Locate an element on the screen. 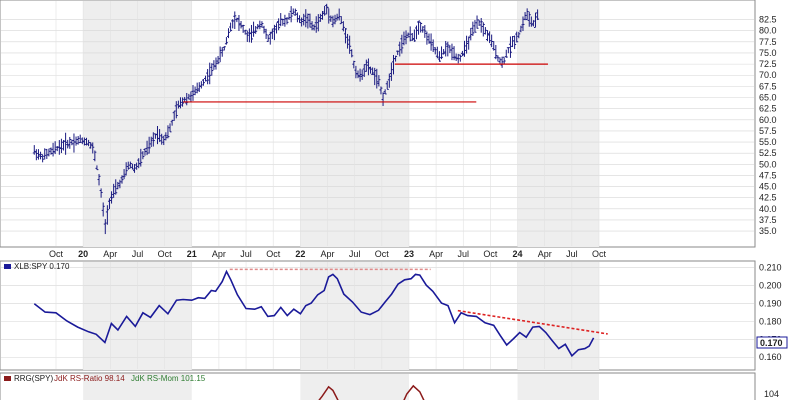 This screenshot has height=400, width=800. rs-y-tick-label: 0.200 is located at coordinates (770, 286).